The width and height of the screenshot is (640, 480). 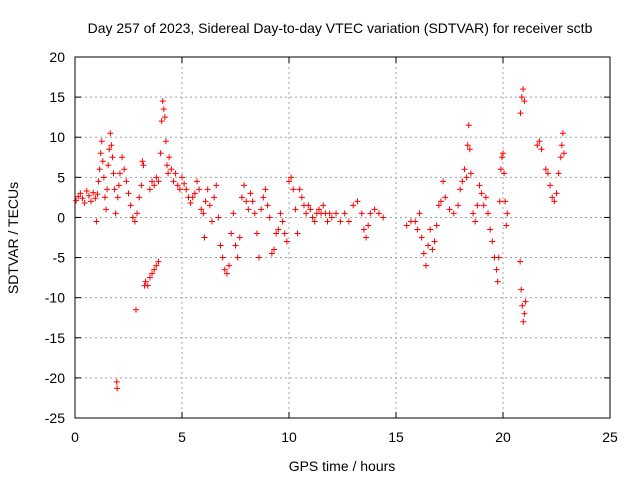 I want to click on x-tick-label: 20, so click(x=503, y=437).